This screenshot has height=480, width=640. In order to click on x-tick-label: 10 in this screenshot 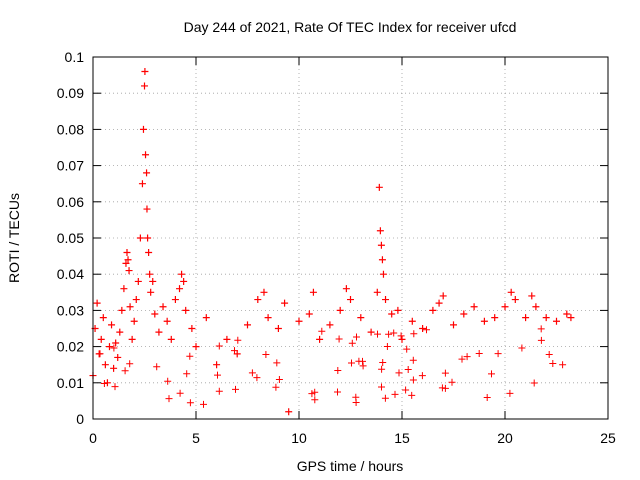, I will do `click(299, 438)`.